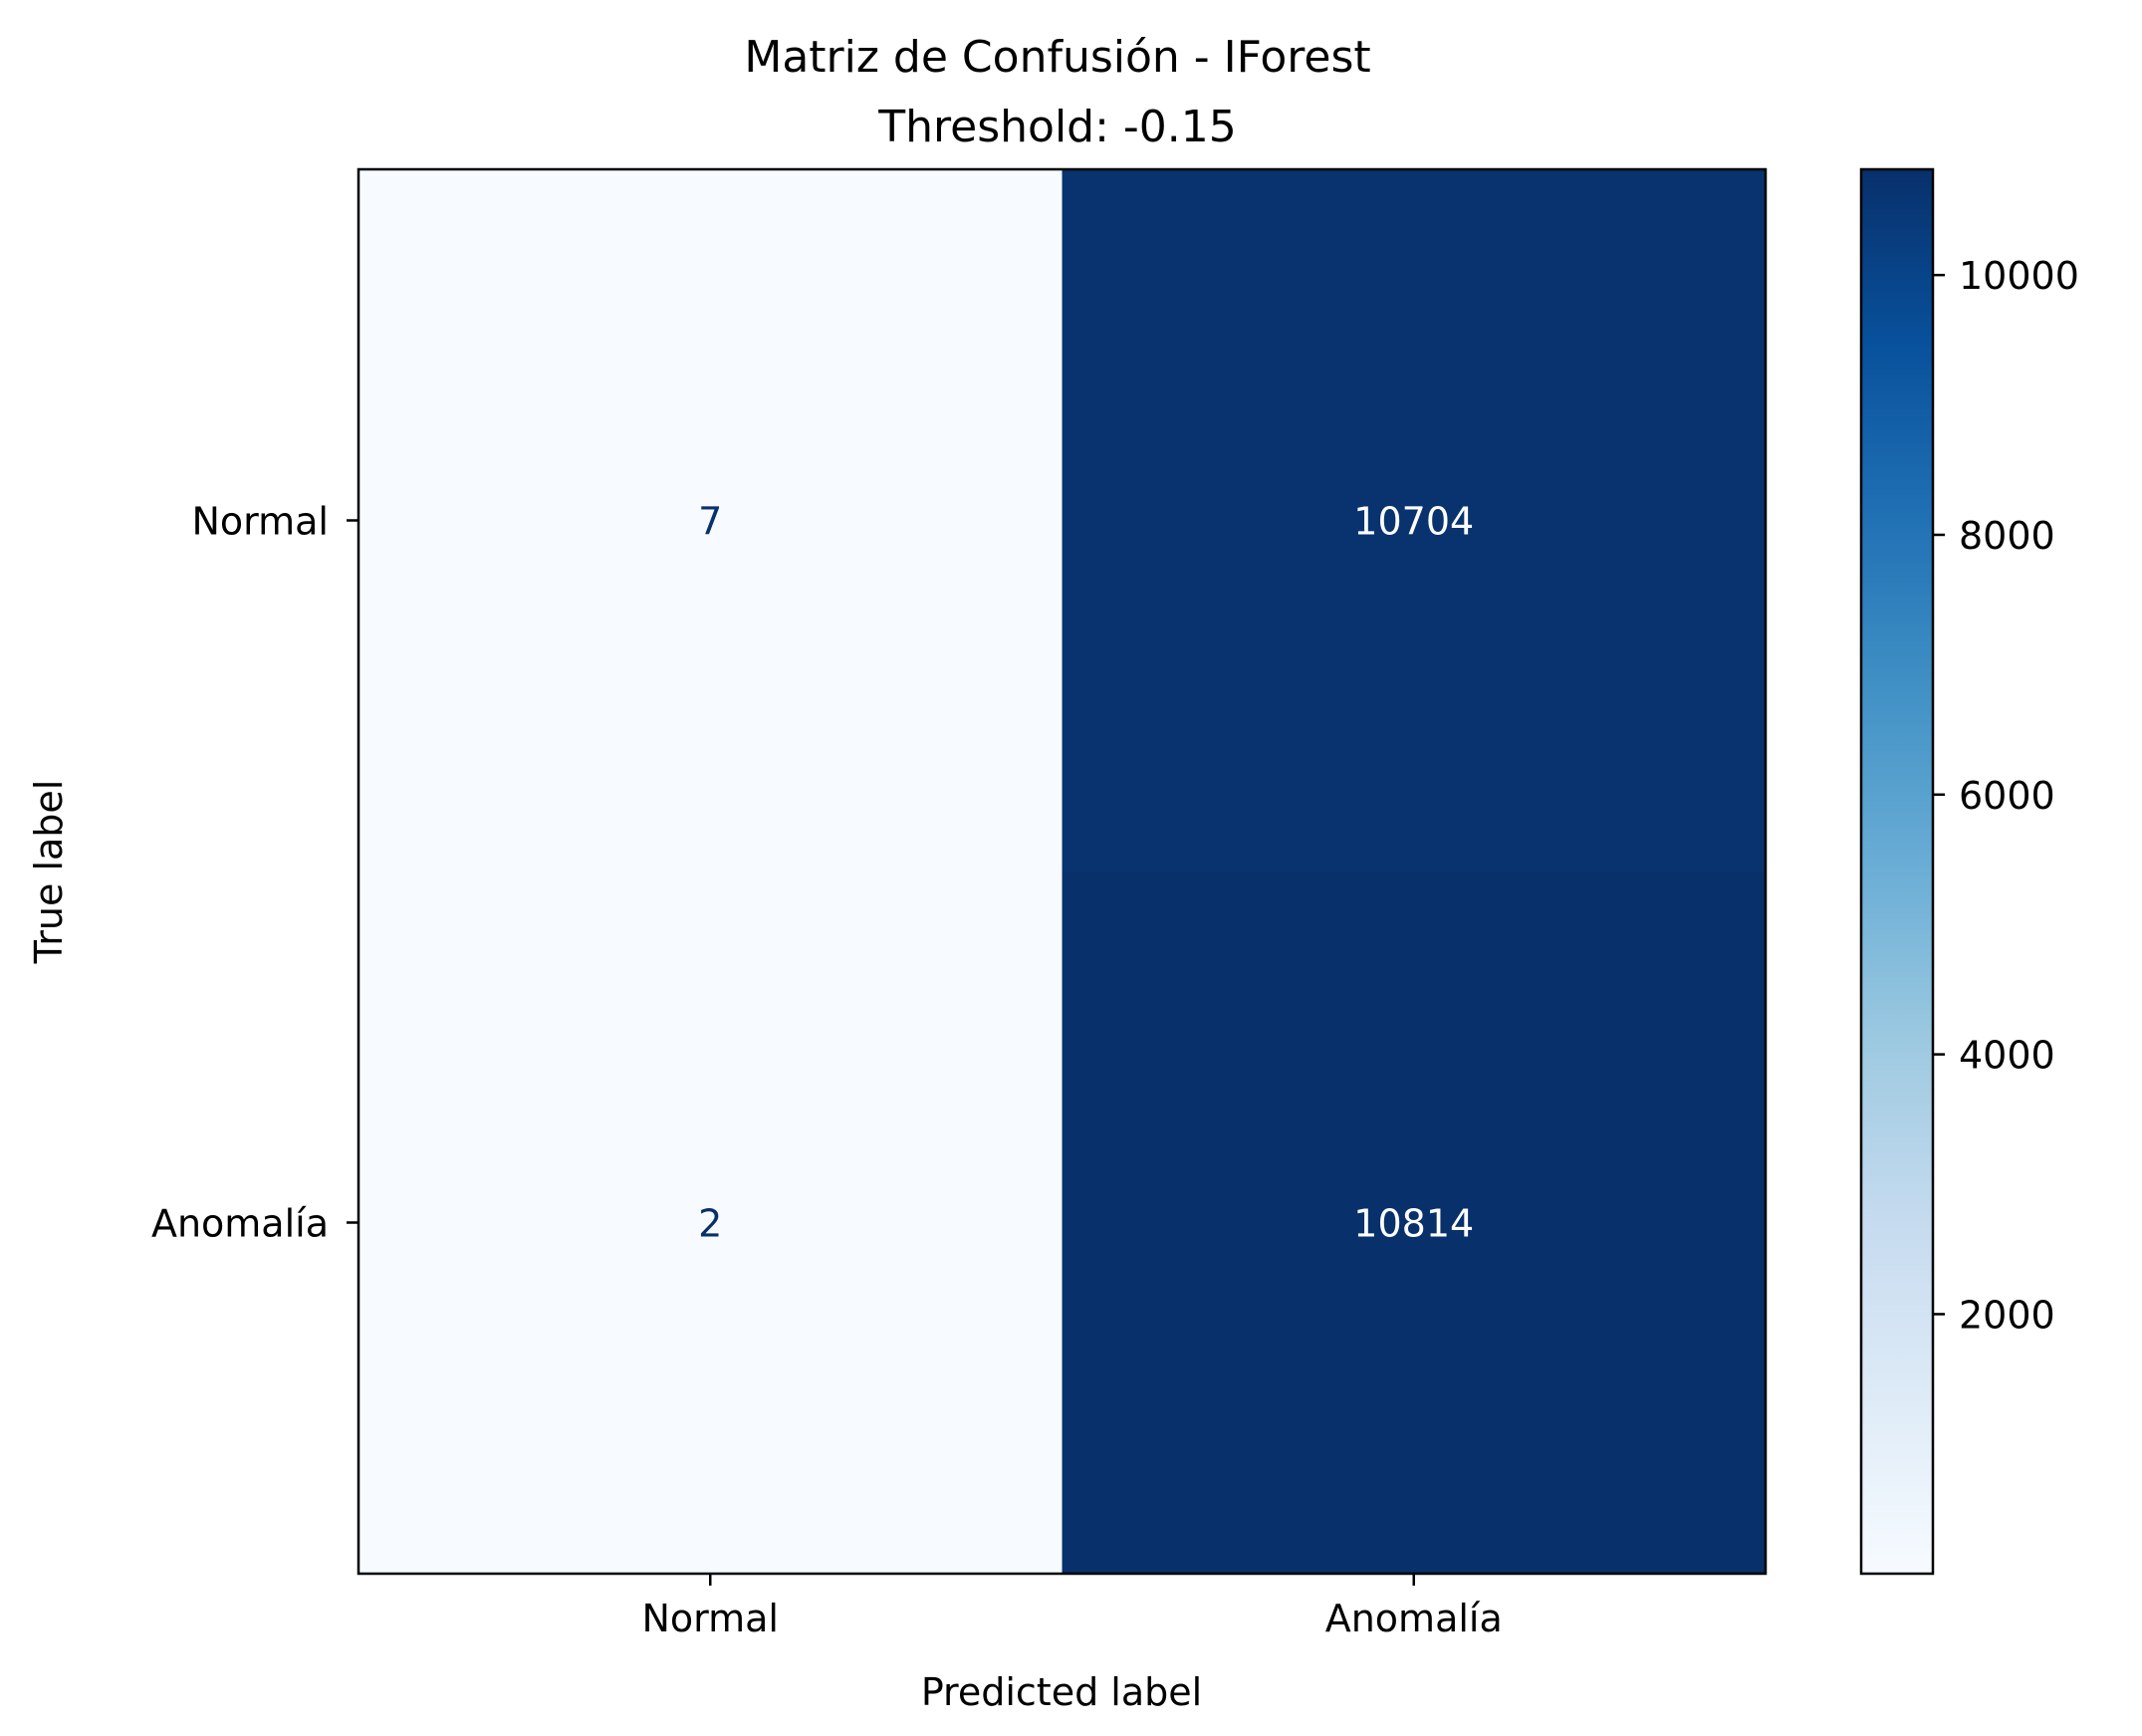 The width and height of the screenshot is (2142, 1736). Describe the element at coordinates (711, 1618) in the screenshot. I see `x-tick-label: Normal` at that location.